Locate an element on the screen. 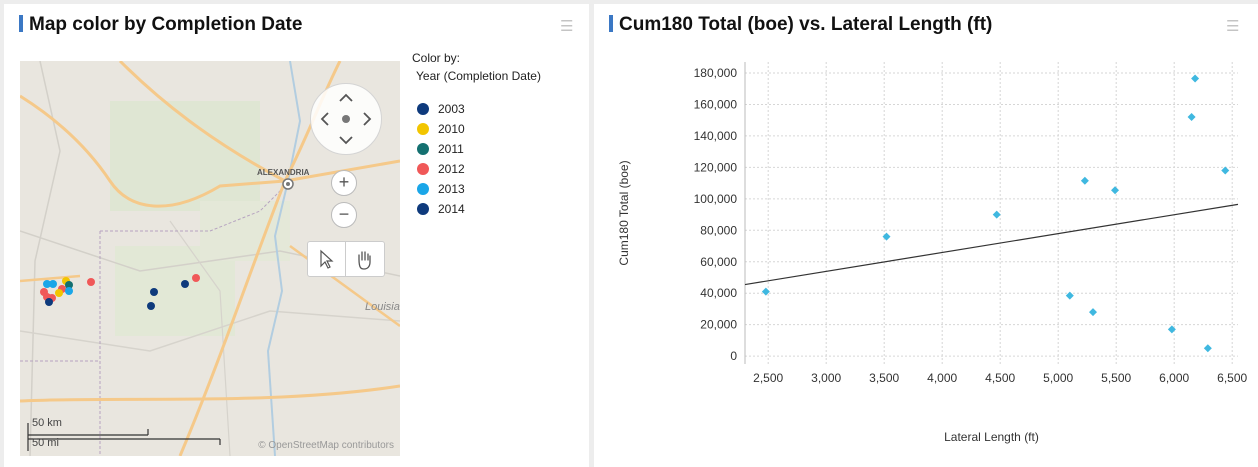  legend-subtitle: Year (Completion Date) is located at coordinates (478, 76).